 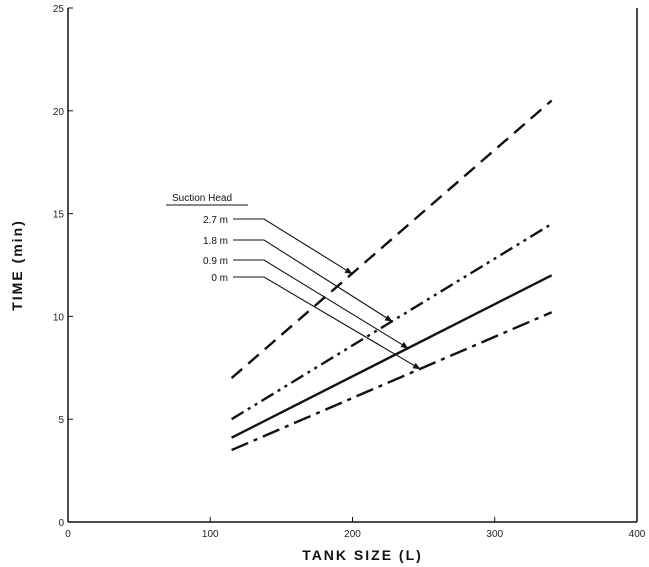 What do you see at coordinates (17, 265) in the screenshot?
I see `y-axis-title: TIME (min)` at bounding box center [17, 265].